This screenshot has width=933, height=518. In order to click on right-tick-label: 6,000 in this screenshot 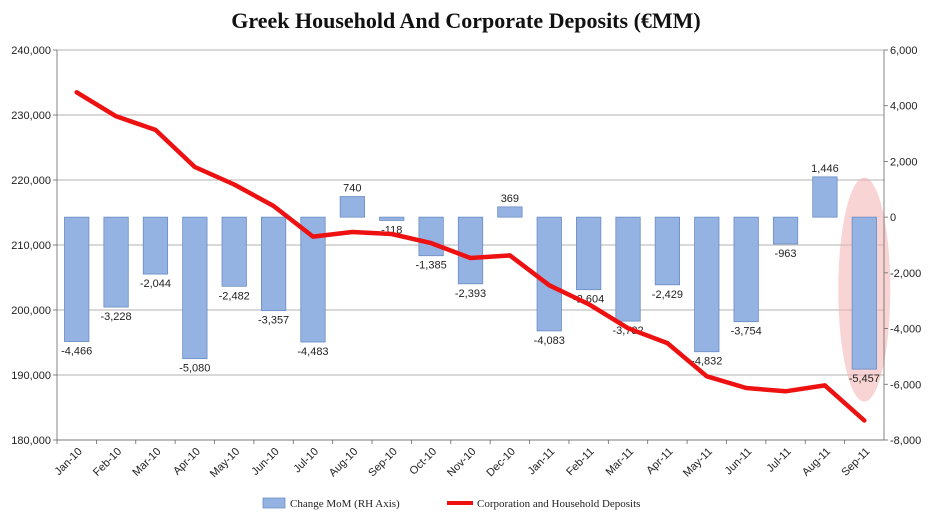, I will do `click(904, 51)`.